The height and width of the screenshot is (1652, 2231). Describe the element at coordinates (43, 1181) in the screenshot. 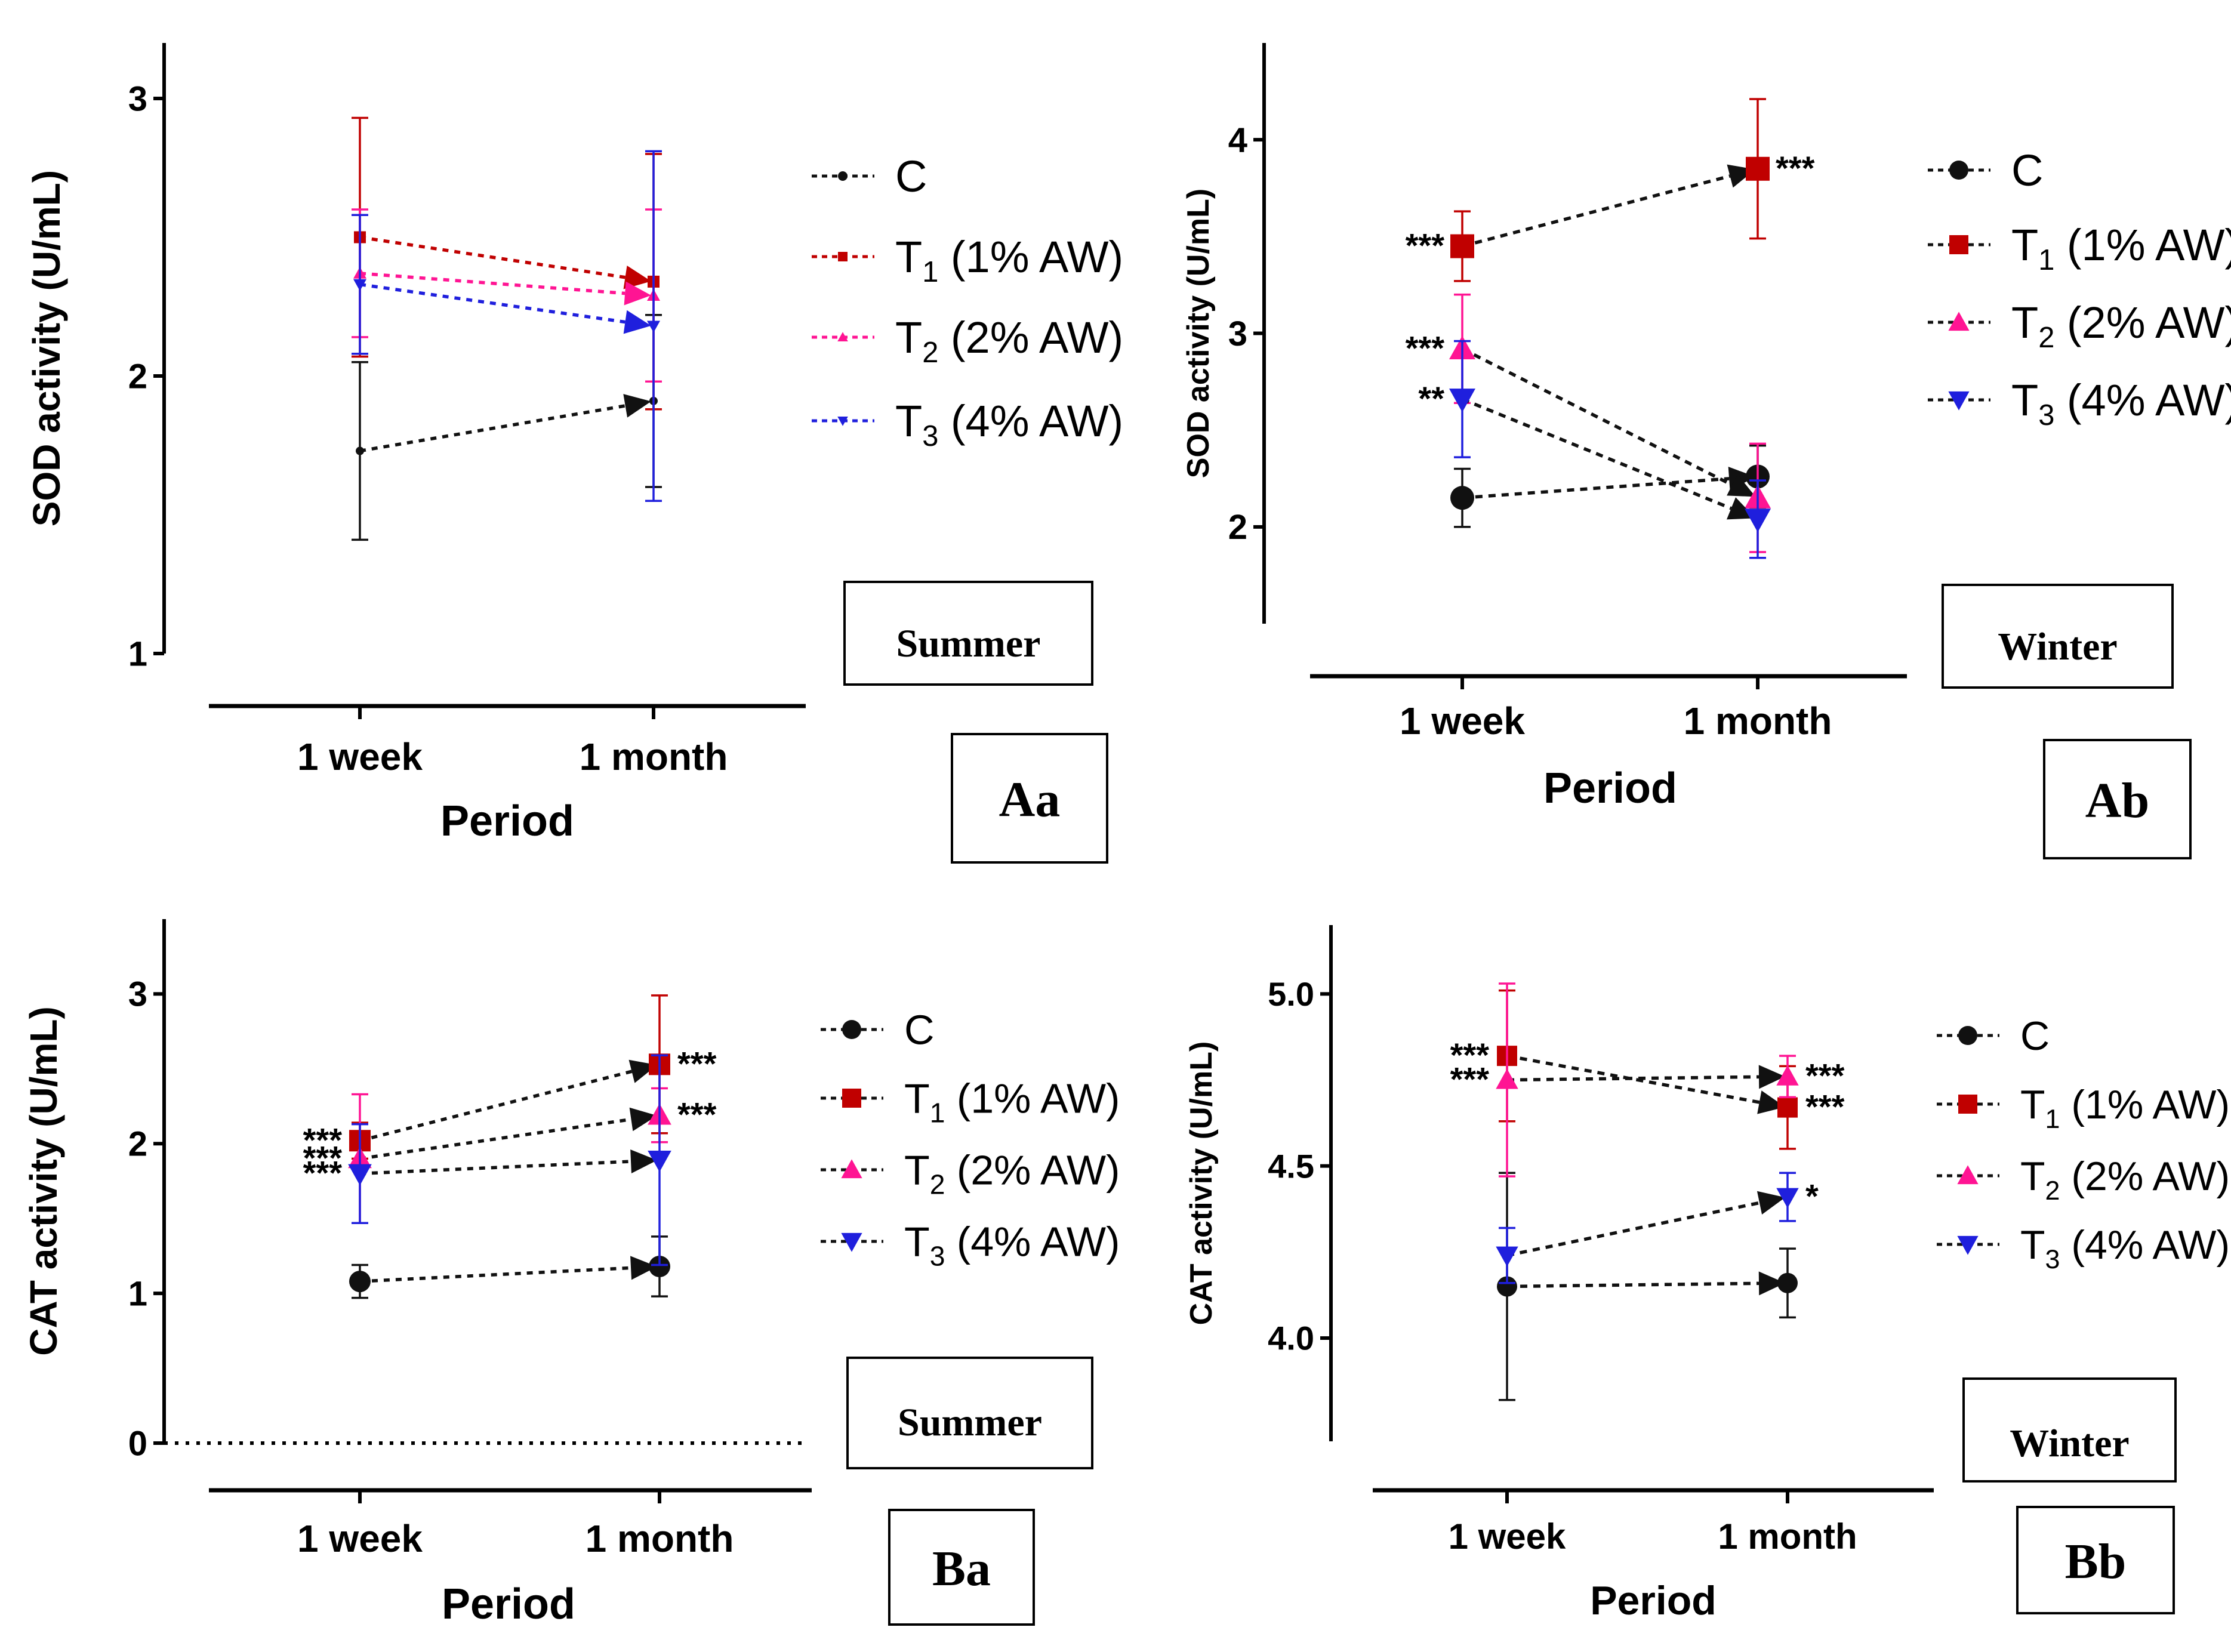

I see `y-axis-label: CAT activity (U/mL)` at that location.